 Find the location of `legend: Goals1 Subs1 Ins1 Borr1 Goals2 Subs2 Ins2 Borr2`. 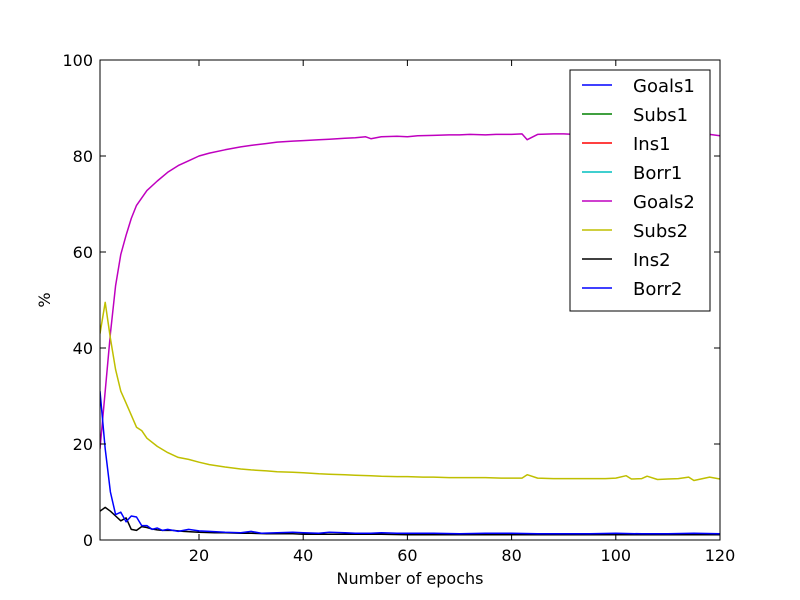

legend: Goals1 Subs1 Ins1 Borr1 Goals2 Subs2 Ins2 Borr2 is located at coordinates (640, 190).